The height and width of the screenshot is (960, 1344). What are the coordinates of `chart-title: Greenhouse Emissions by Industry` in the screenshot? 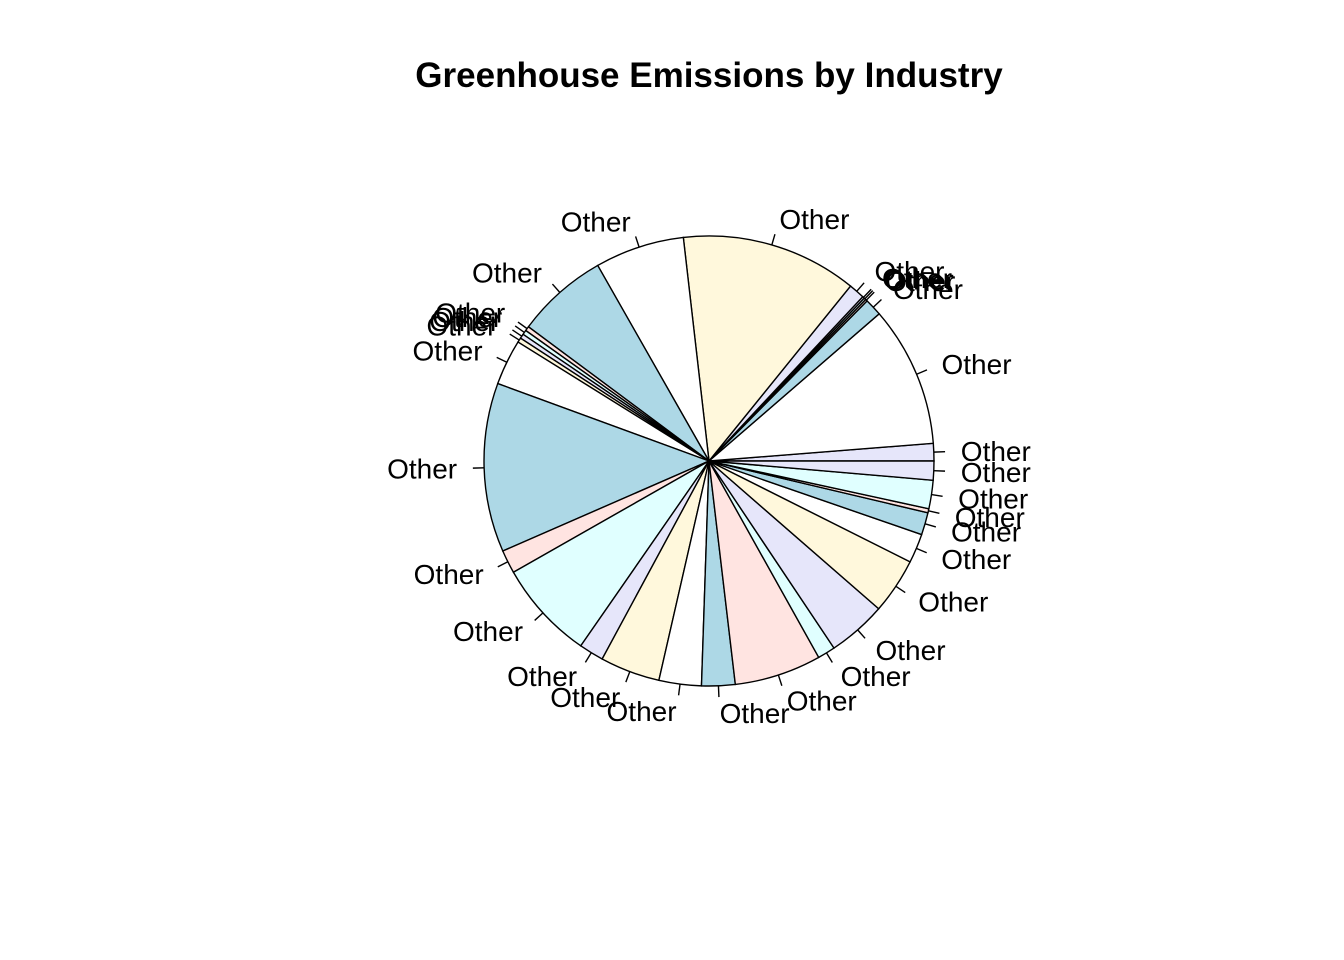 It's located at (709, 75).